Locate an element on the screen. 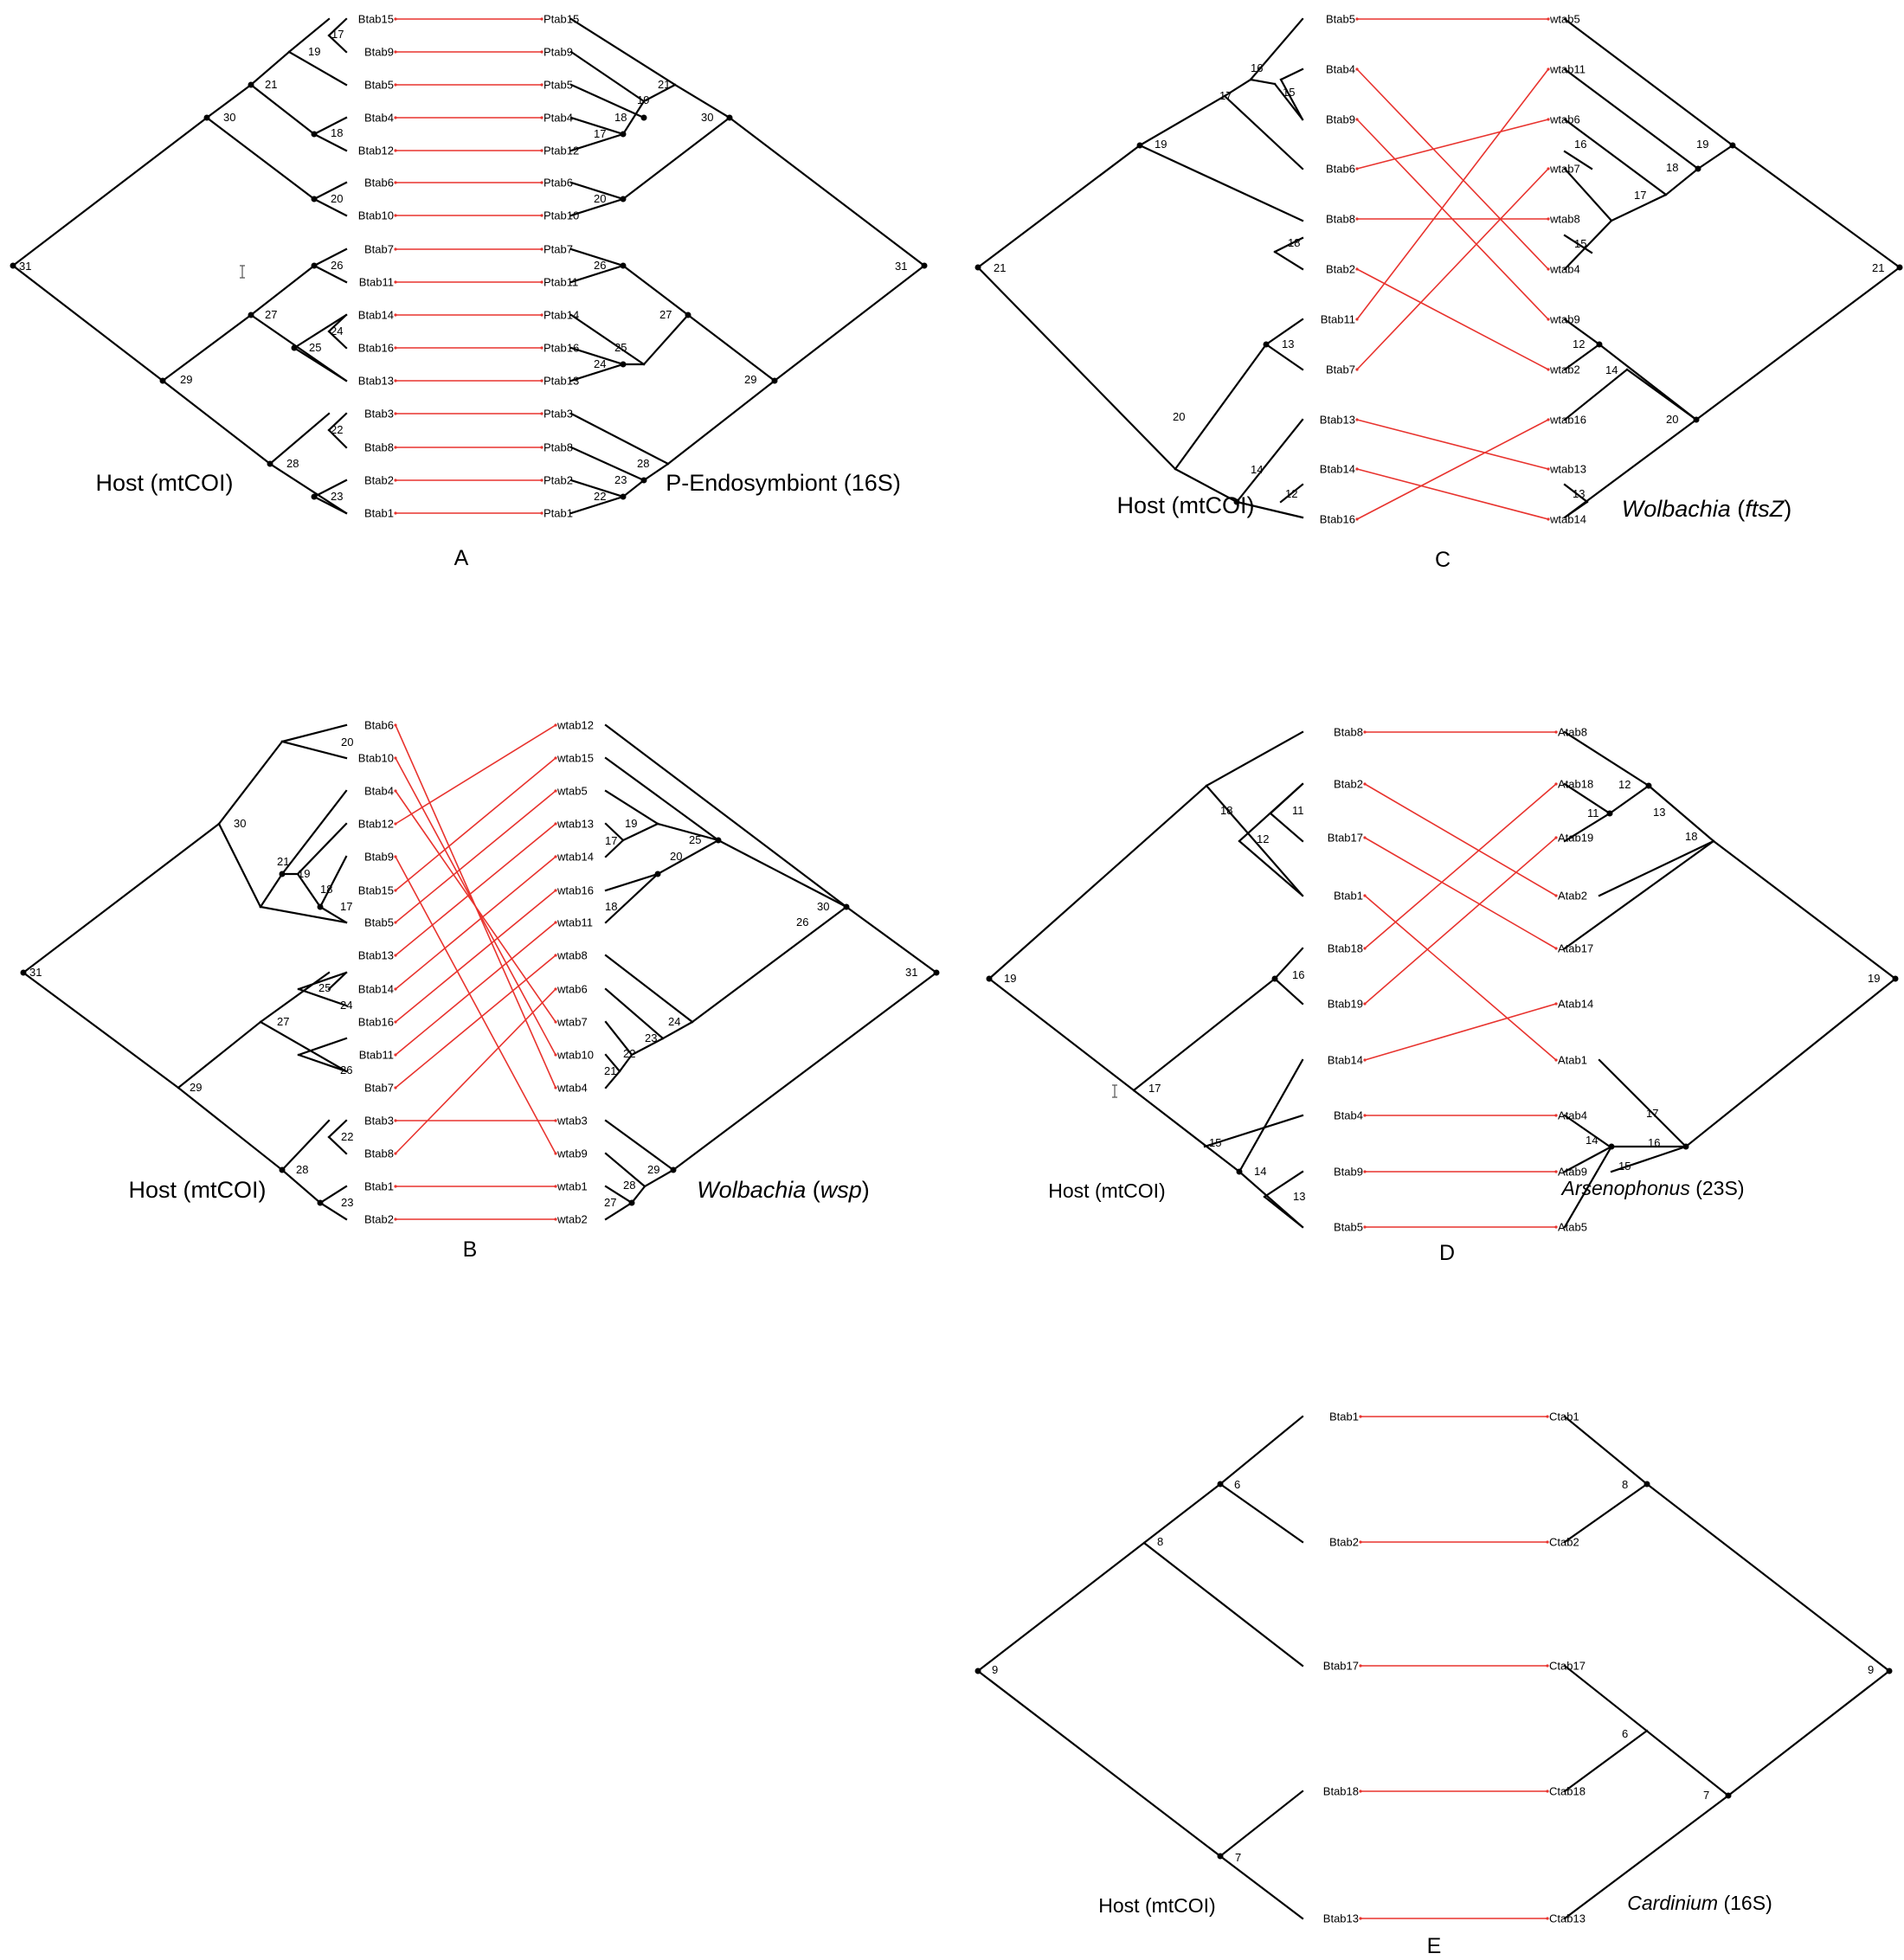  symbiont-leaf-labels: Ctab1 Ctab2 Ctab17 Ctab18 Ctab13 is located at coordinates (1567, 1668).